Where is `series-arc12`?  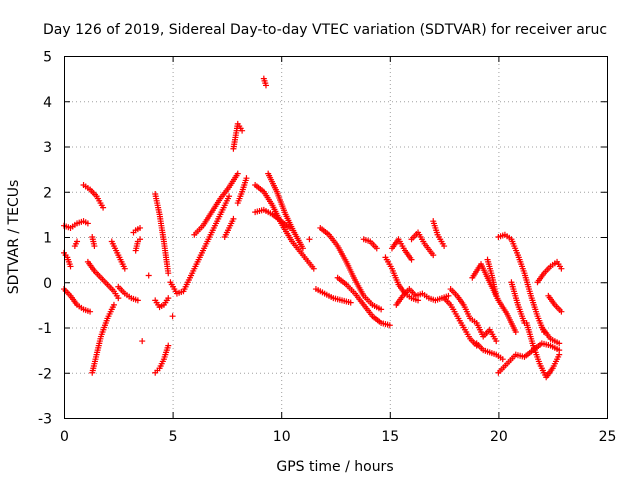 series-arc12 is located at coordinates (138, 245).